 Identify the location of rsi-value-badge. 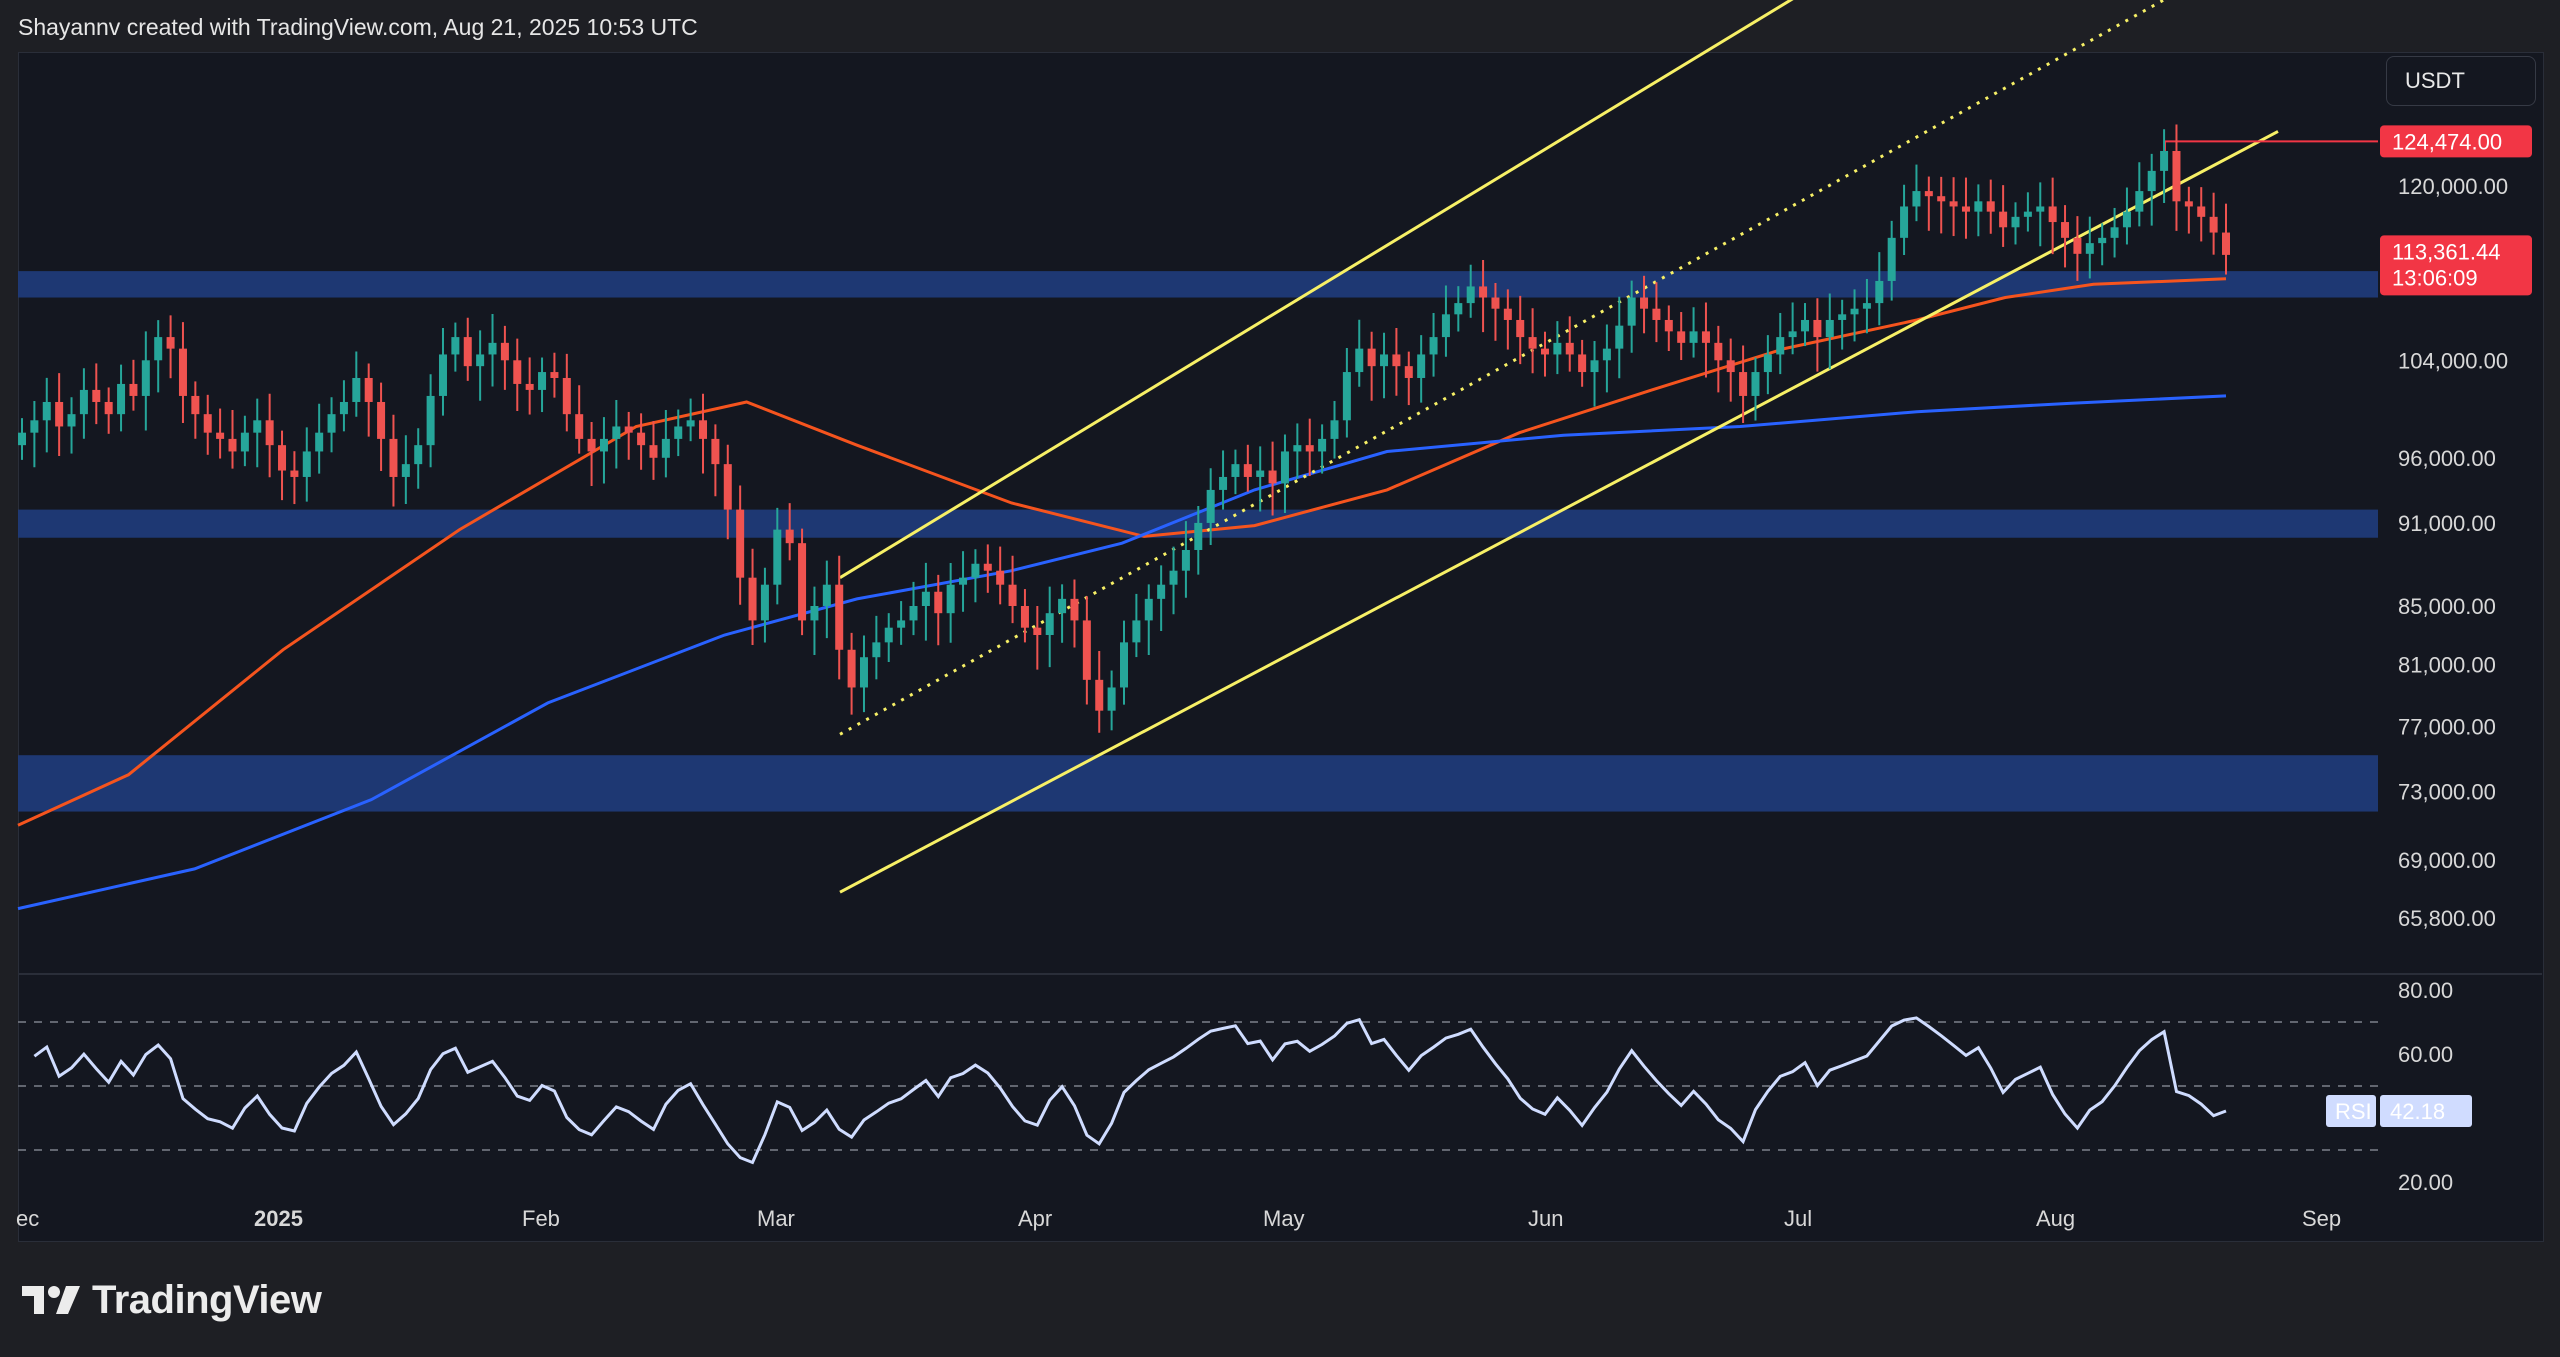
(2426, 1111).